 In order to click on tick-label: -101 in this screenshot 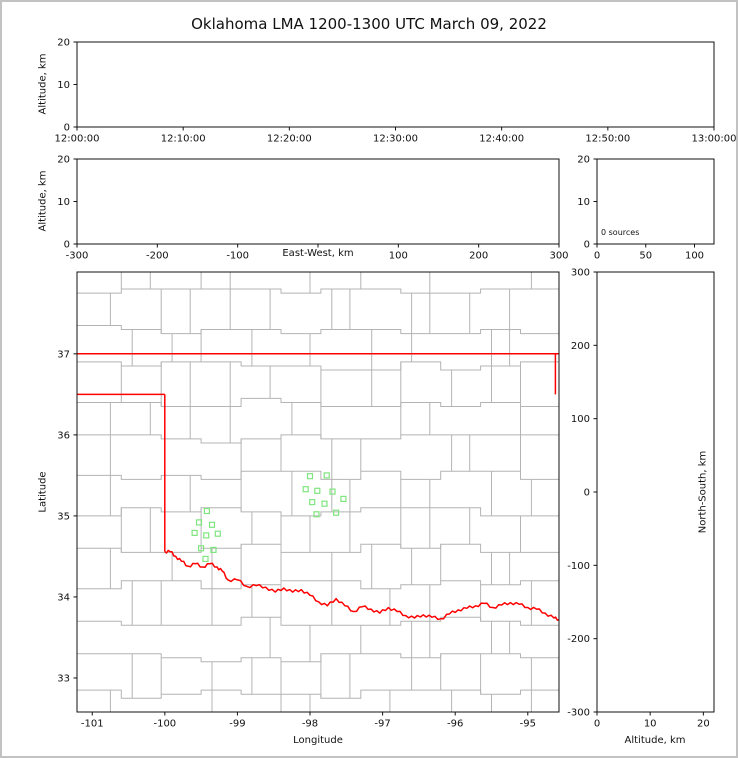, I will do `click(92, 724)`.